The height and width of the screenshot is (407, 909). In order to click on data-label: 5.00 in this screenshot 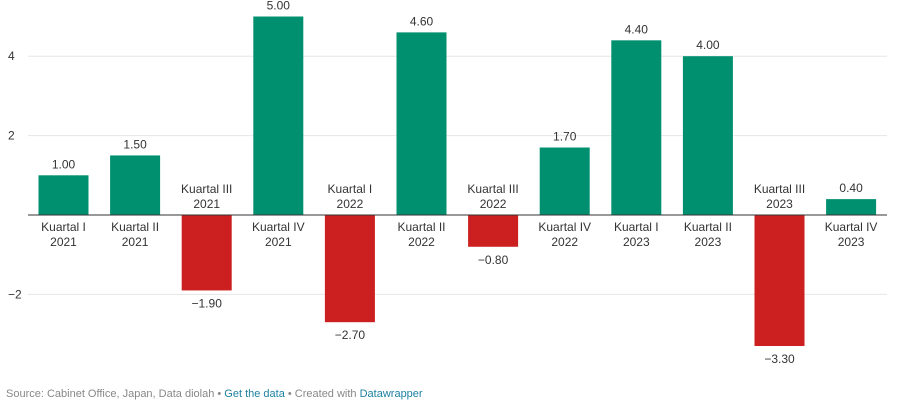, I will do `click(279, 6)`.